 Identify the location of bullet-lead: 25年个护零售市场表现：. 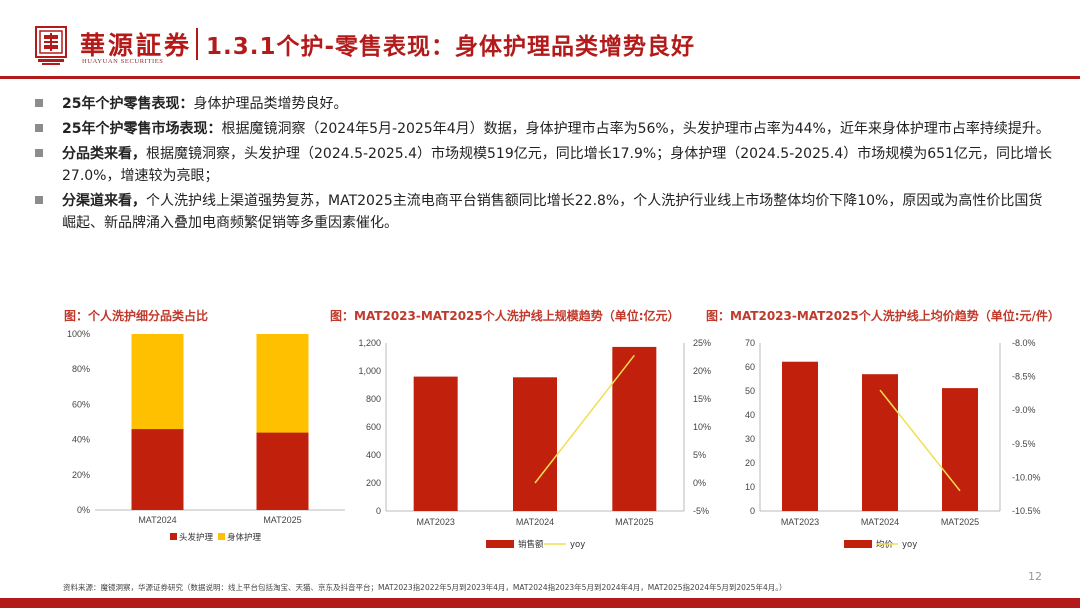
(142, 129).